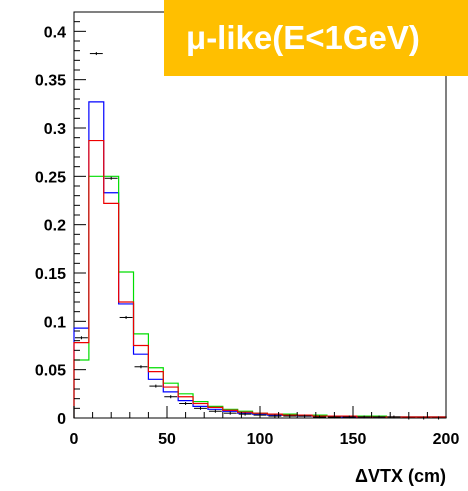 This screenshot has height=491, width=468. Describe the element at coordinates (167, 439) in the screenshot. I see `x-tick-label: 50` at that location.